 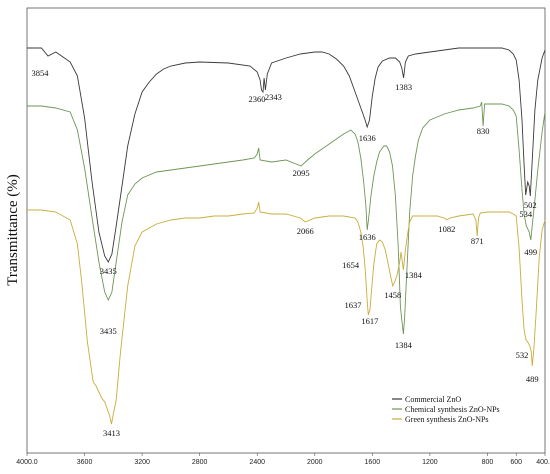 What do you see at coordinates (526, 214) in the screenshot?
I see `peak-label-6: 534` at bounding box center [526, 214].